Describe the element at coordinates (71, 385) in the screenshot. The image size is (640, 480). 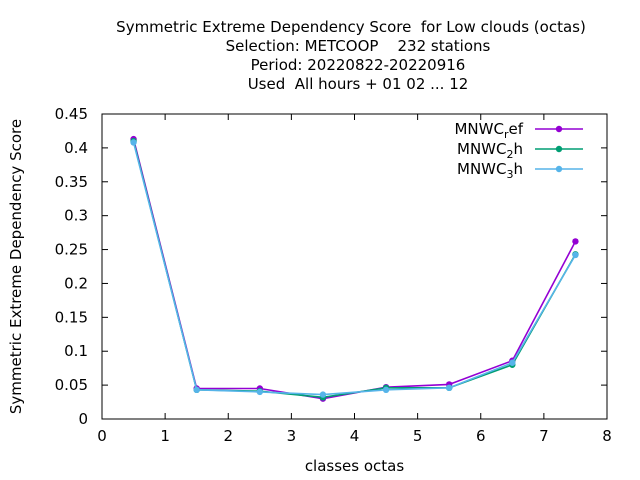
I see `y-tick-label: 0.05` at that location.